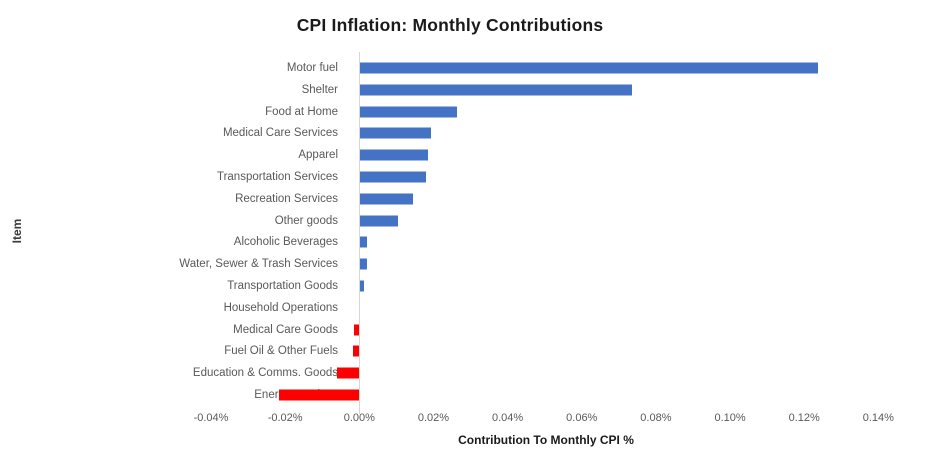 This screenshot has height=464, width=928. What do you see at coordinates (582, 418) in the screenshot?
I see `x-tick-label: 0.06%` at bounding box center [582, 418].